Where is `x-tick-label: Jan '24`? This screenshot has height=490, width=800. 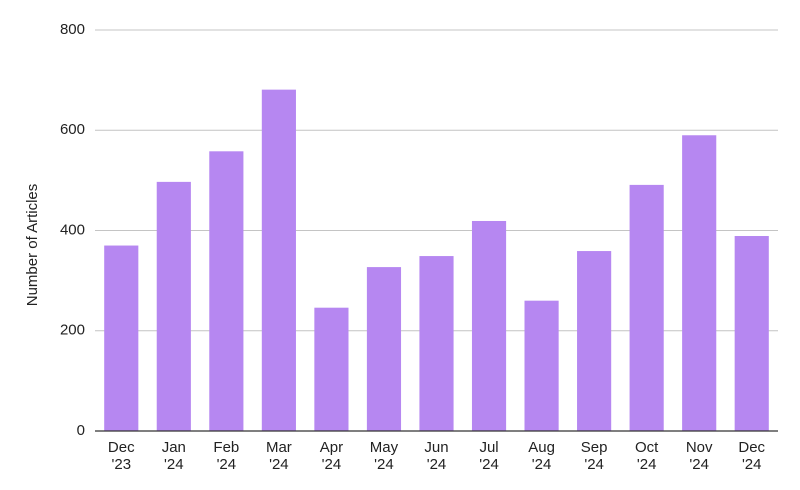 x-tick-label: Jan '24 is located at coordinates (174, 456).